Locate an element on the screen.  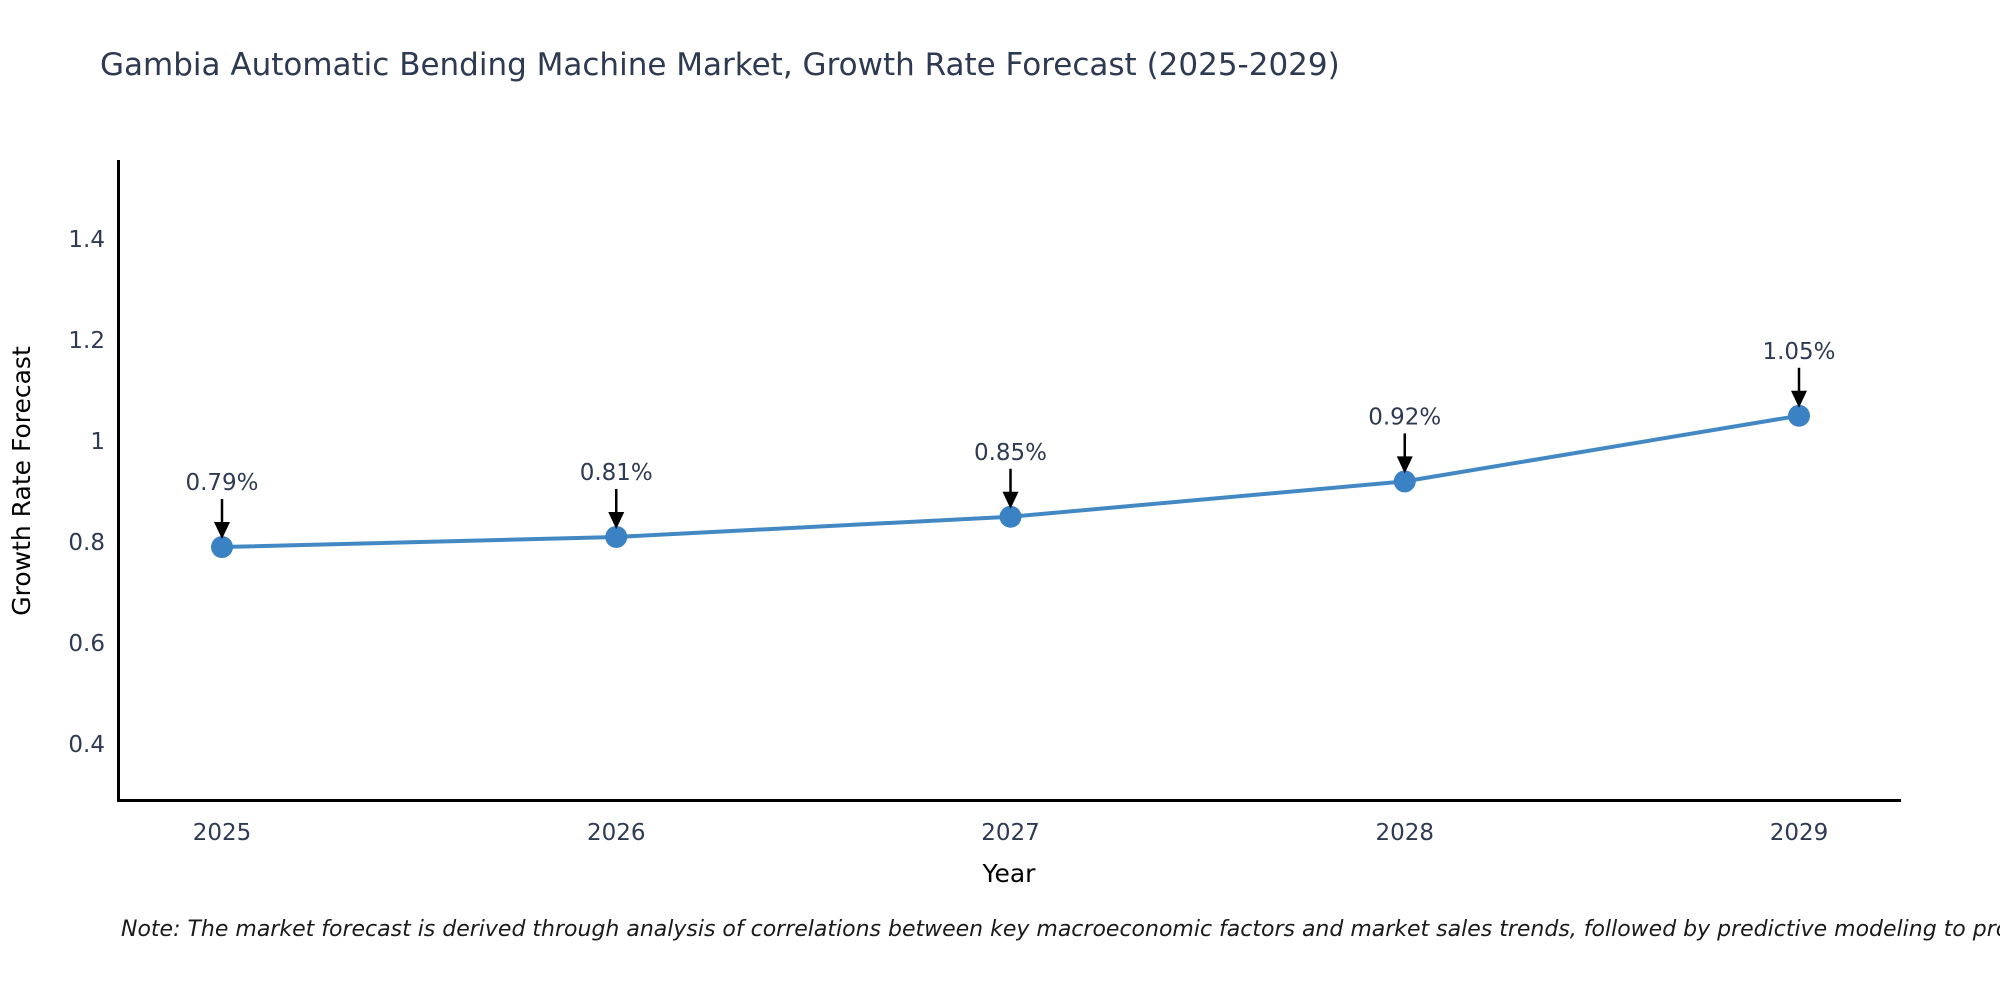
y-axis-ticks: 0.4 0.6 0.8 1 1.2 1.4 is located at coordinates (86, 492).